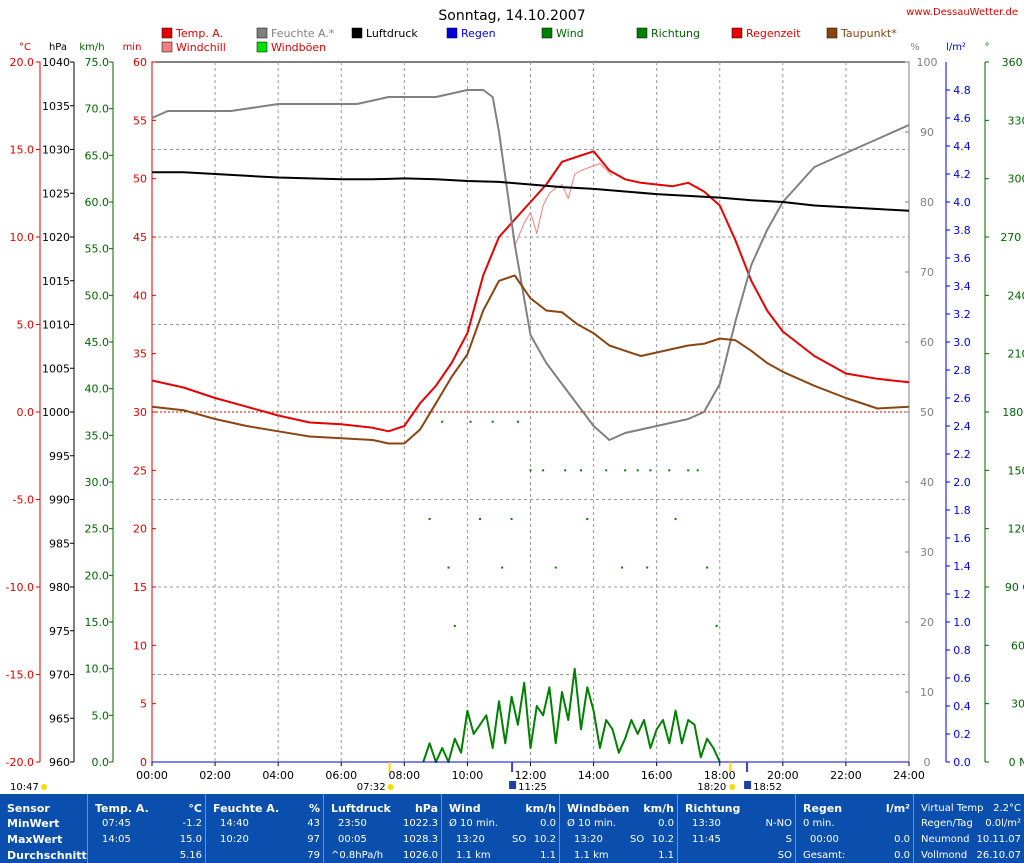  Describe the element at coordinates (594, 775) in the screenshot. I see `x-tick-label: 14:00` at that location.